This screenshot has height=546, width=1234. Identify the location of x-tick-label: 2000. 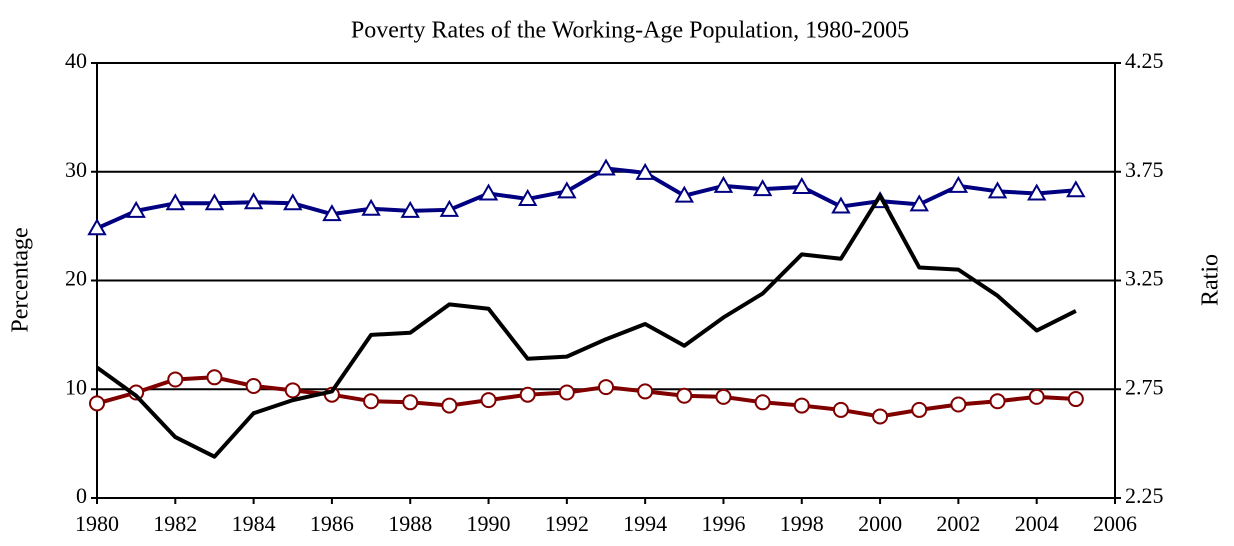
(880, 523).